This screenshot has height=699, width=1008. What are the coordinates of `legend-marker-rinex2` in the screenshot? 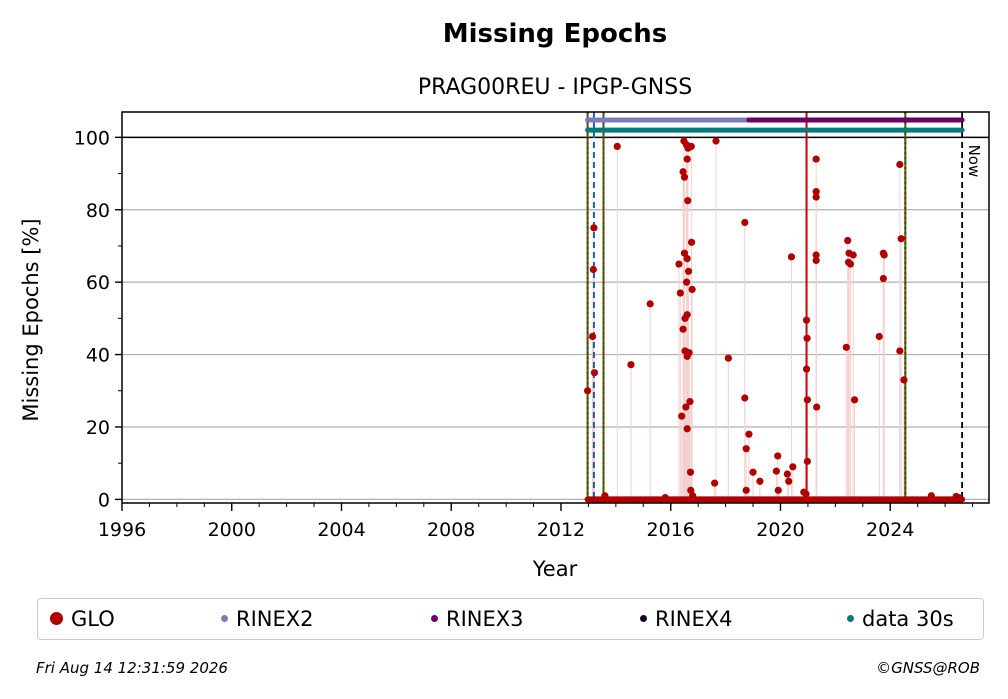 It's located at (224, 618).